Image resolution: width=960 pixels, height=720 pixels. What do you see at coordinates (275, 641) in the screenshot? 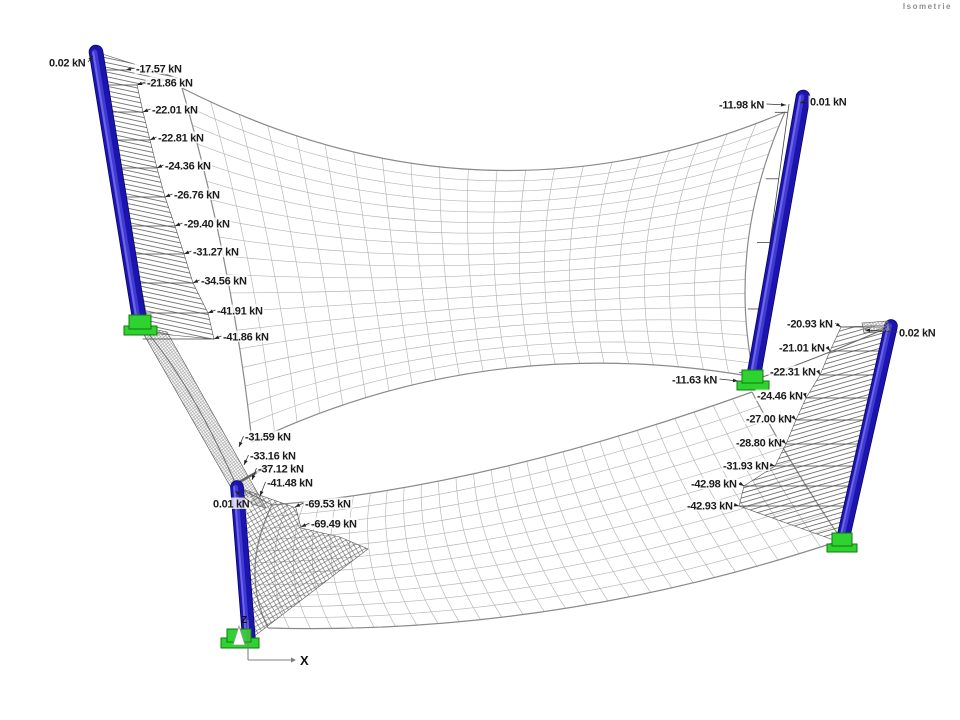
I see `axis-system: XZ` at bounding box center [275, 641].